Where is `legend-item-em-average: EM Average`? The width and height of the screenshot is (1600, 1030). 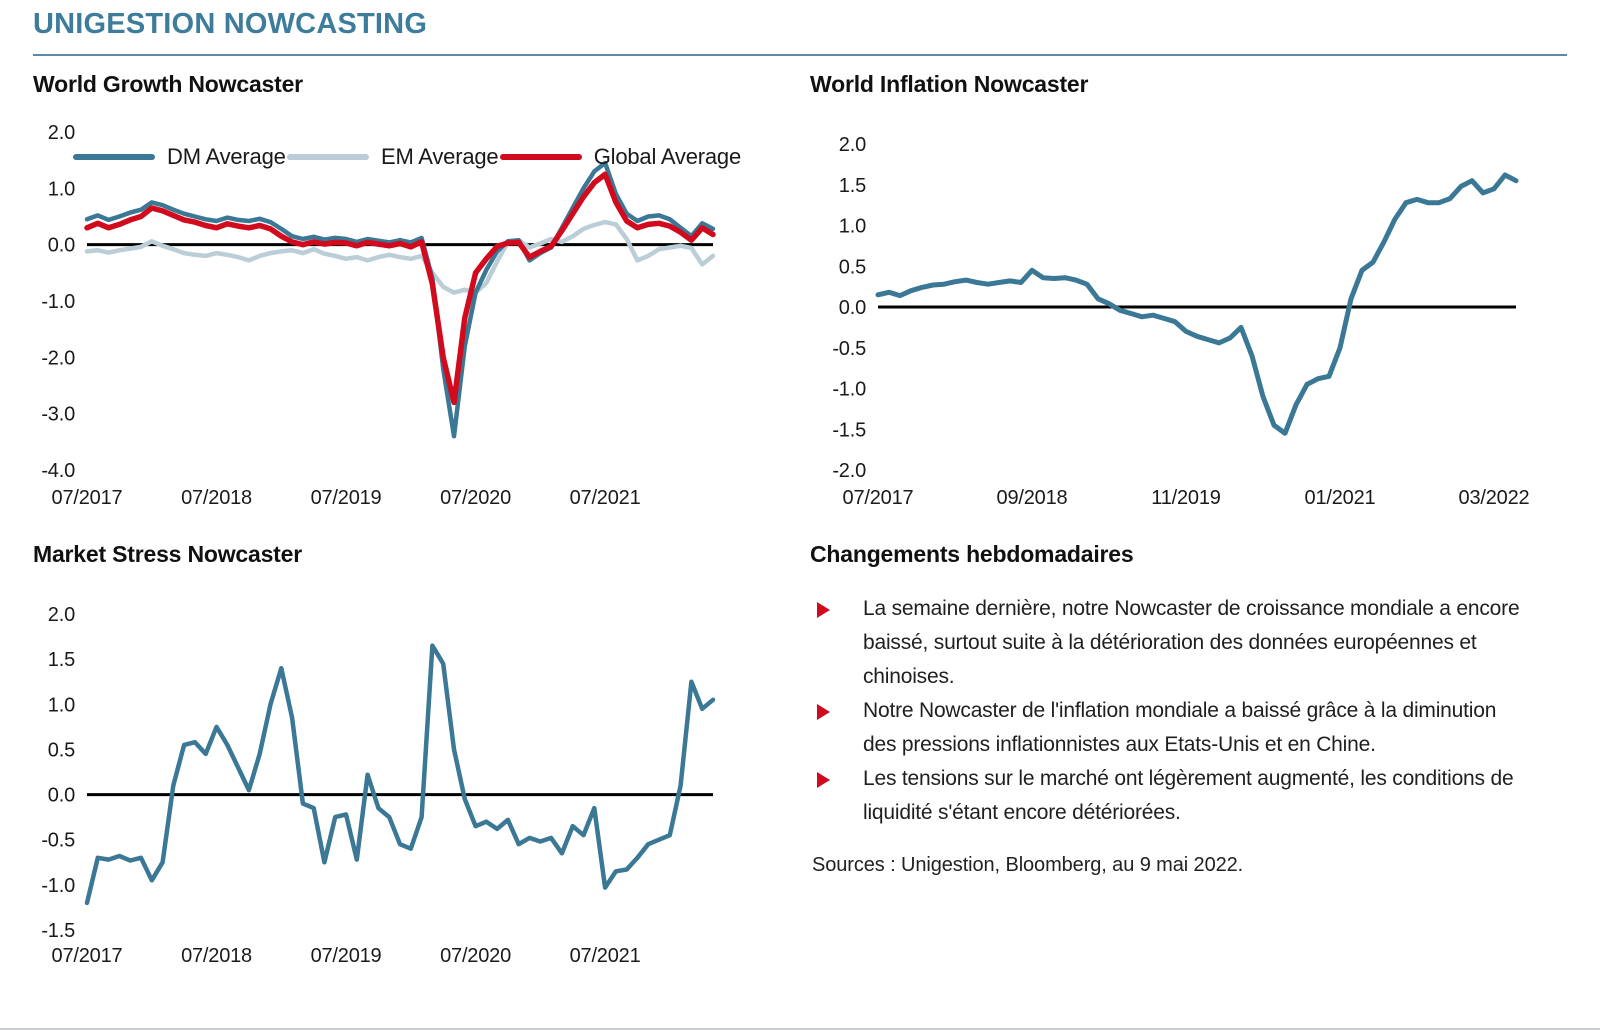
legend-item-em-average: EM Average is located at coordinates (392, 157).